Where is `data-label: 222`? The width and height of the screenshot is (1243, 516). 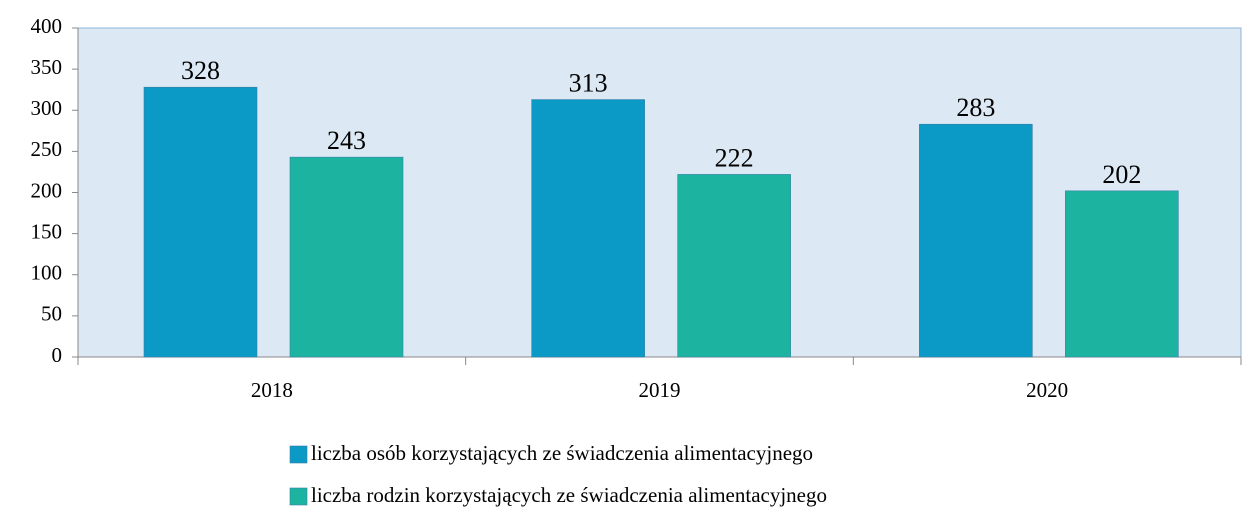
data-label: 222 is located at coordinates (734, 157).